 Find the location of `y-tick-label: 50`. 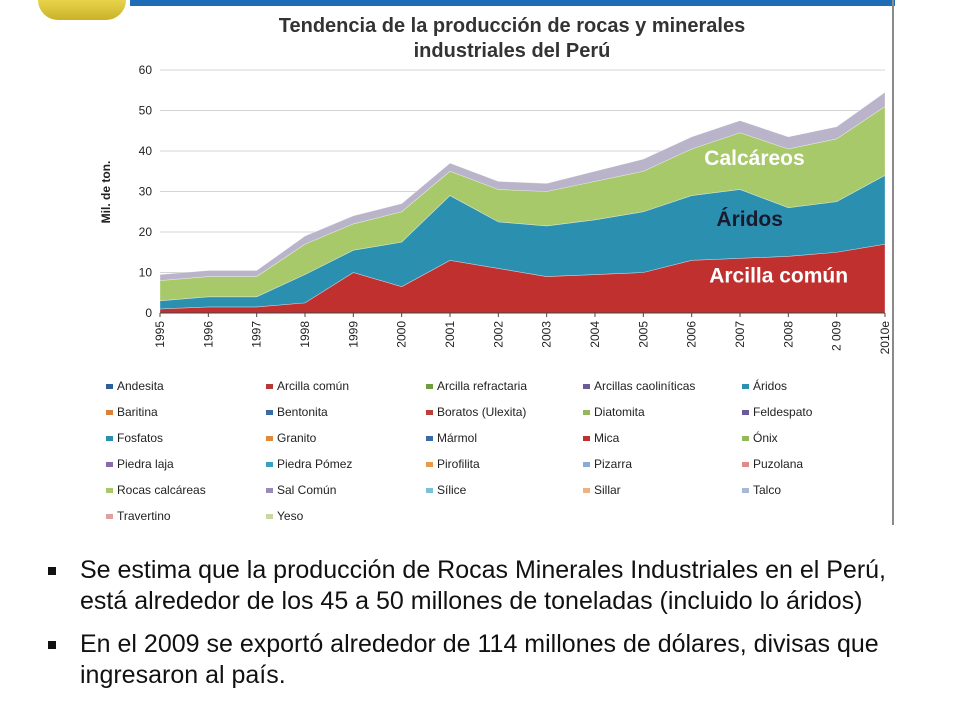

y-tick-label: 50 is located at coordinates (146, 111).